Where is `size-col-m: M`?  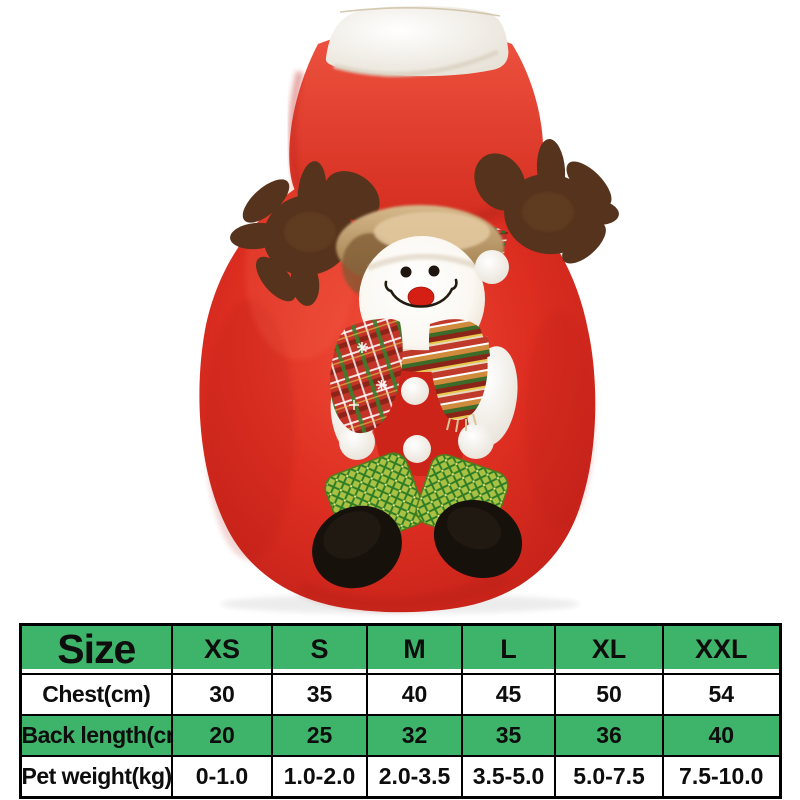
size-col-m: M is located at coordinates (414, 649).